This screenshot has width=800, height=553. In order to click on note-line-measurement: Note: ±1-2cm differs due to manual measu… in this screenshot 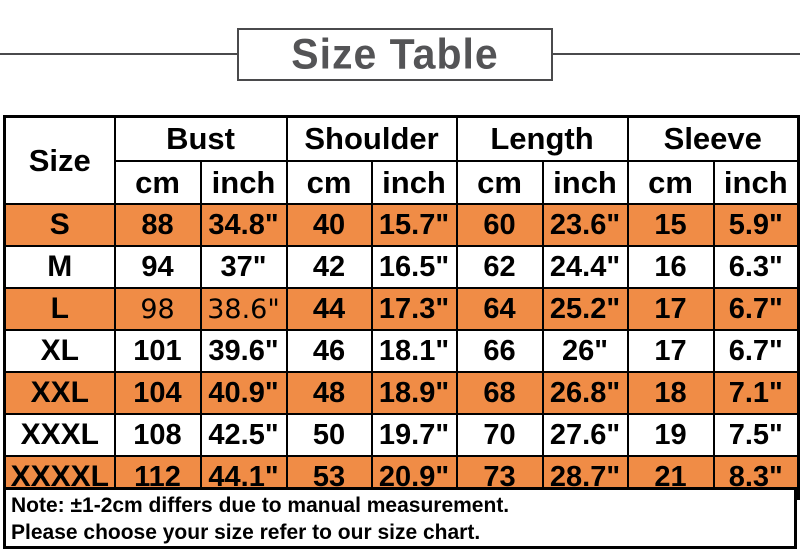, I will do `click(260, 505)`.